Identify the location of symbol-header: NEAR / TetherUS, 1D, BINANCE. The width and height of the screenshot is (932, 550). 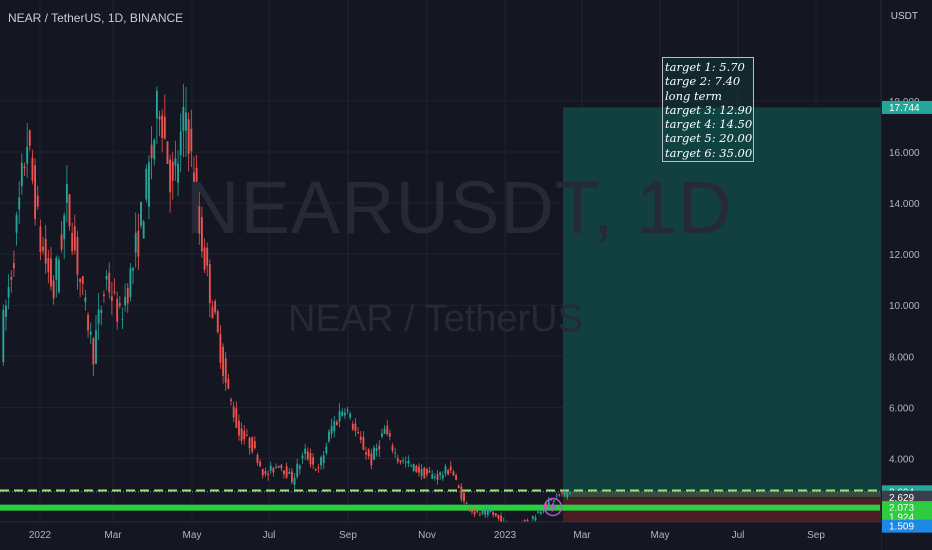
(96, 18).